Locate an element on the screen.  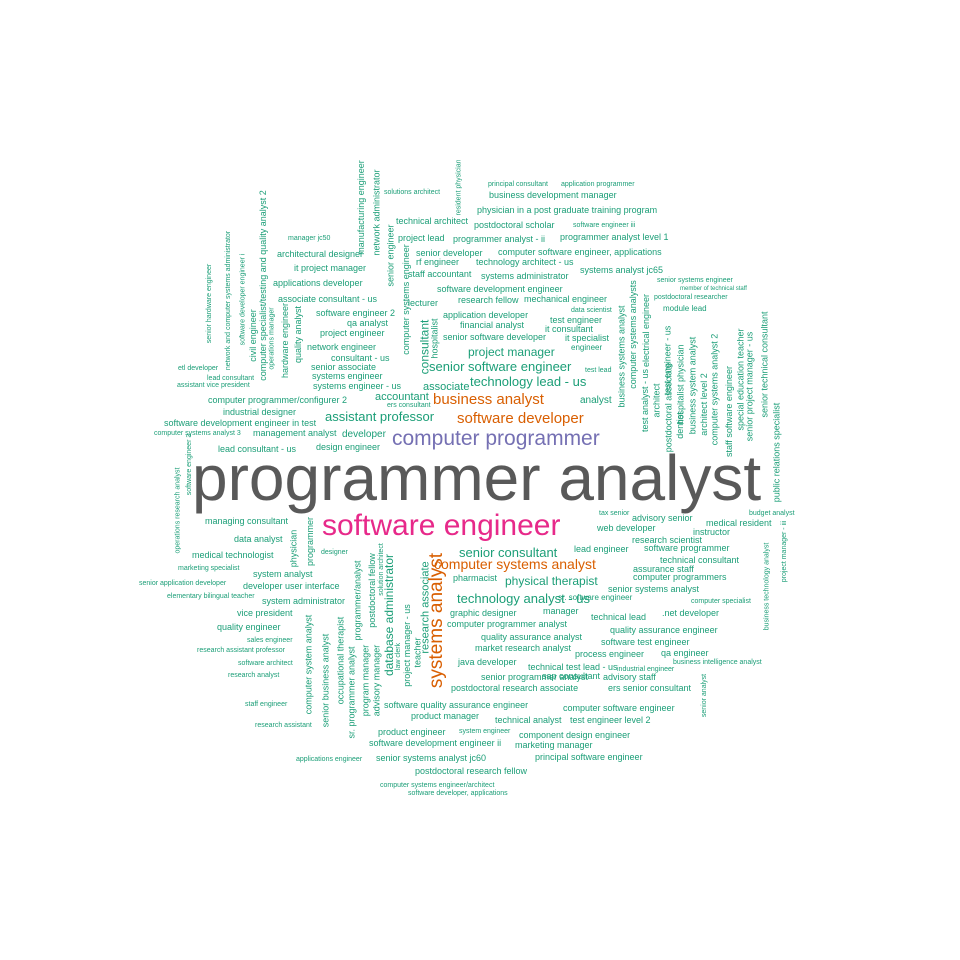
word-mechanical-engineer: mechanical engineer is located at coordinates (566, 298).